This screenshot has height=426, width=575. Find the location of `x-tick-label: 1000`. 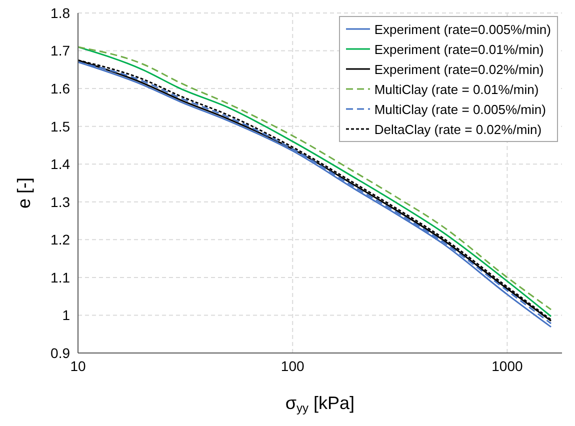

x-tick-label: 1000 is located at coordinates (507, 366).